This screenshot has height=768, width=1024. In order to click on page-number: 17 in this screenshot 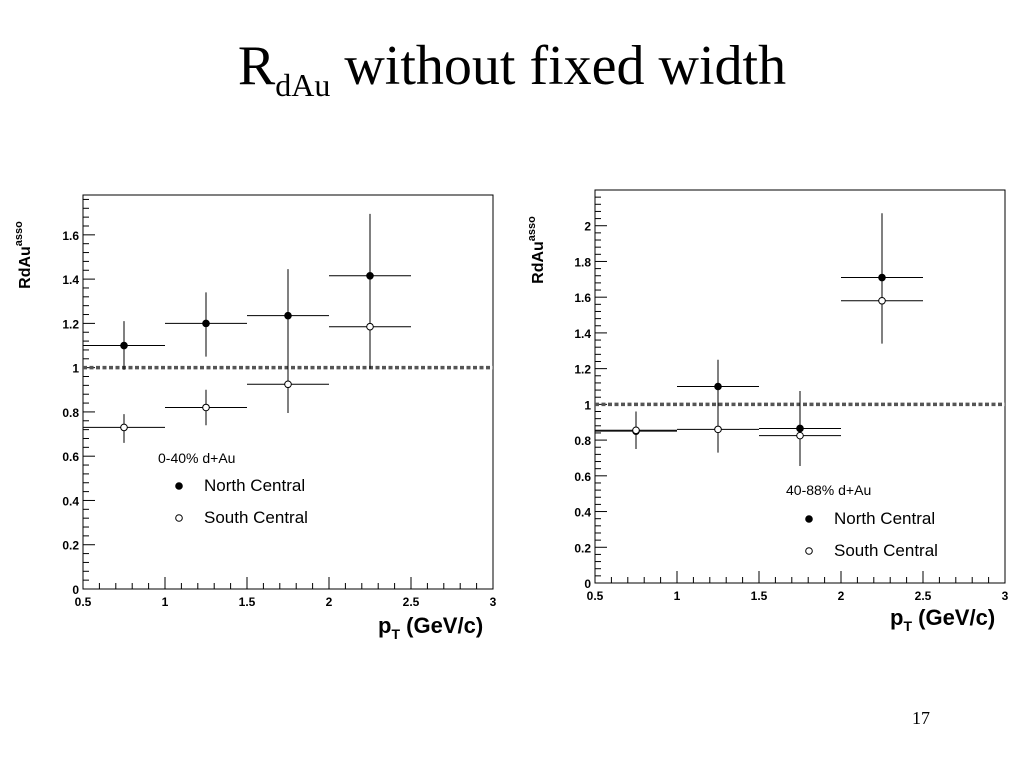, I will do `click(921, 718)`.